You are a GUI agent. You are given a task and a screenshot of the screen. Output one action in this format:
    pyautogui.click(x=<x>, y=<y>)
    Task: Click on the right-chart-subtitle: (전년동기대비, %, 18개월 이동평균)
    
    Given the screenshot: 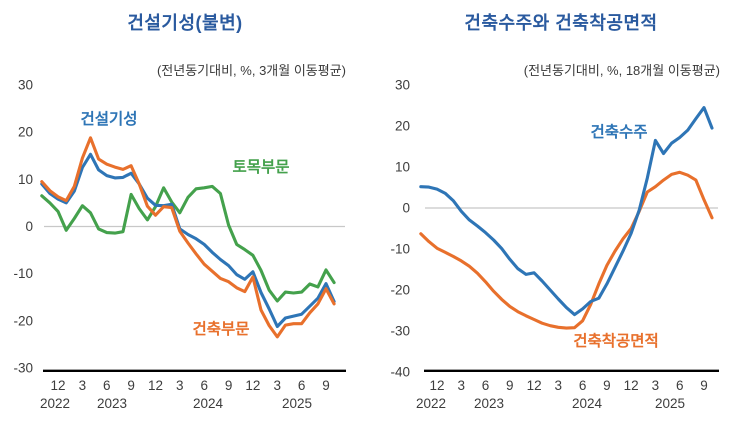 What is the action you would take?
    pyautogui.click(x=621, y=70)
    